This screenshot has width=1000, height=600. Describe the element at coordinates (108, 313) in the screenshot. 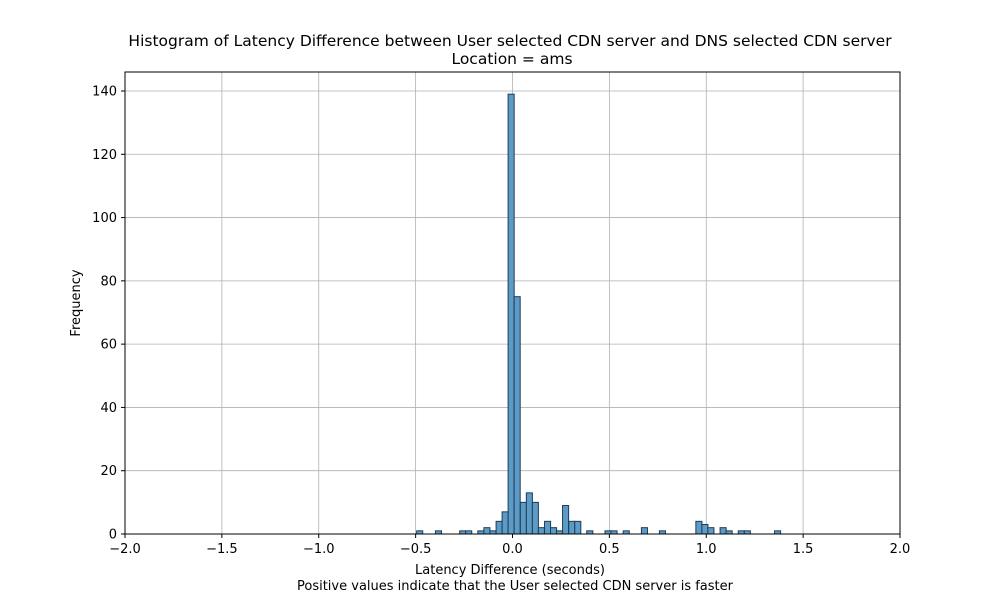

I see `y-axis-ticks: 0 20 40 60 80 100 120 140` at that location.